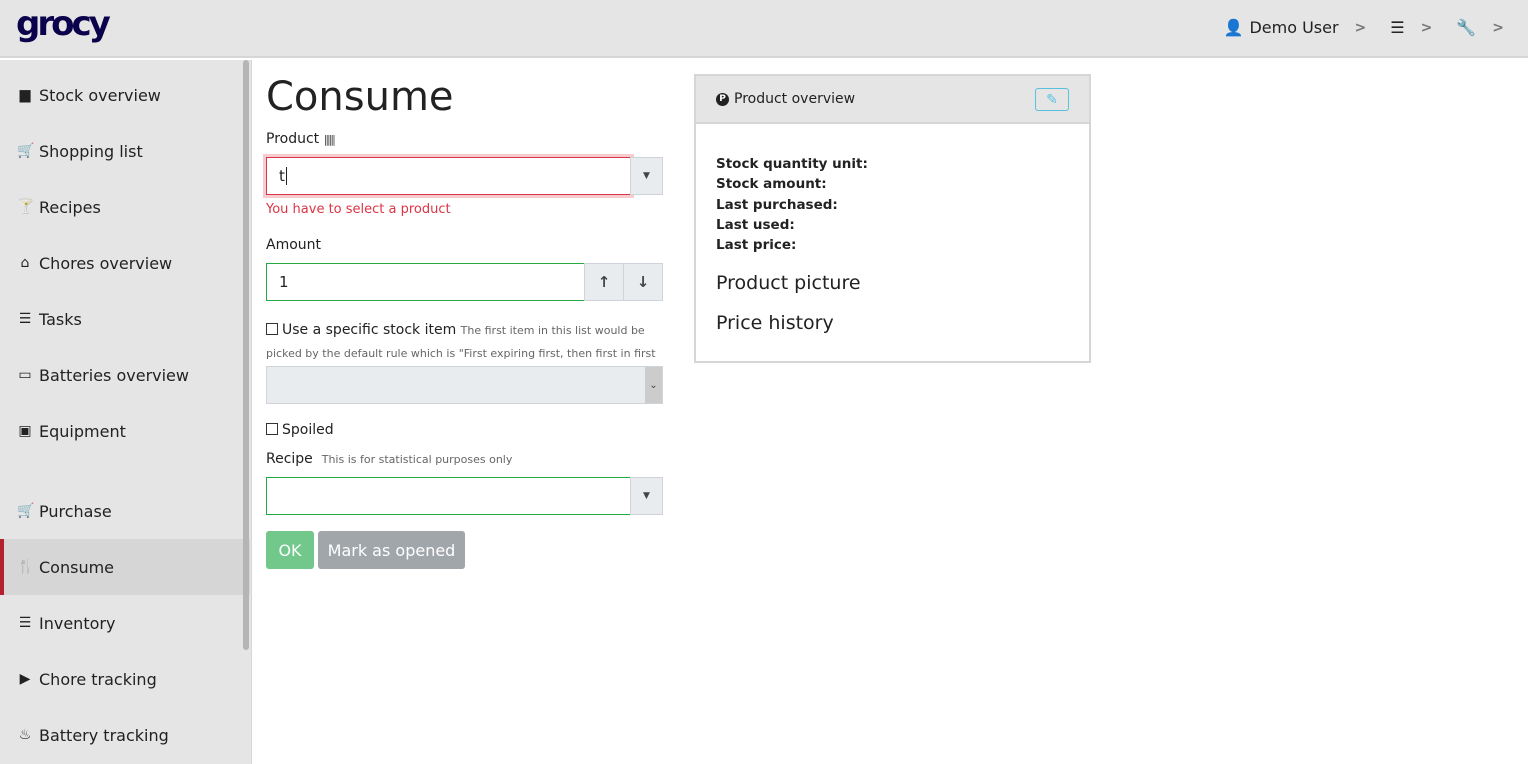  Describe the element at coordinates (329, 139) in the screenshot. I see `barcode-icon: ||||||` at that location.